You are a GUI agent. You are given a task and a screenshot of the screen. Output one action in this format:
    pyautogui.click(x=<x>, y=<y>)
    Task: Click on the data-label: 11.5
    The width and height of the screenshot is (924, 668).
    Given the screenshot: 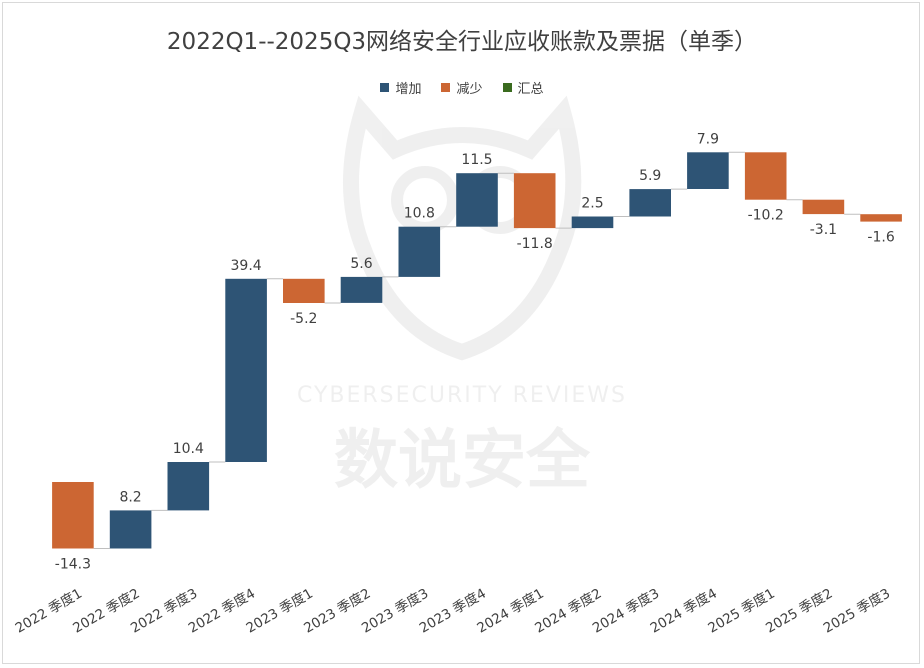 What is the action you would take?
    pyautogui.click(x=476, y=160)
    